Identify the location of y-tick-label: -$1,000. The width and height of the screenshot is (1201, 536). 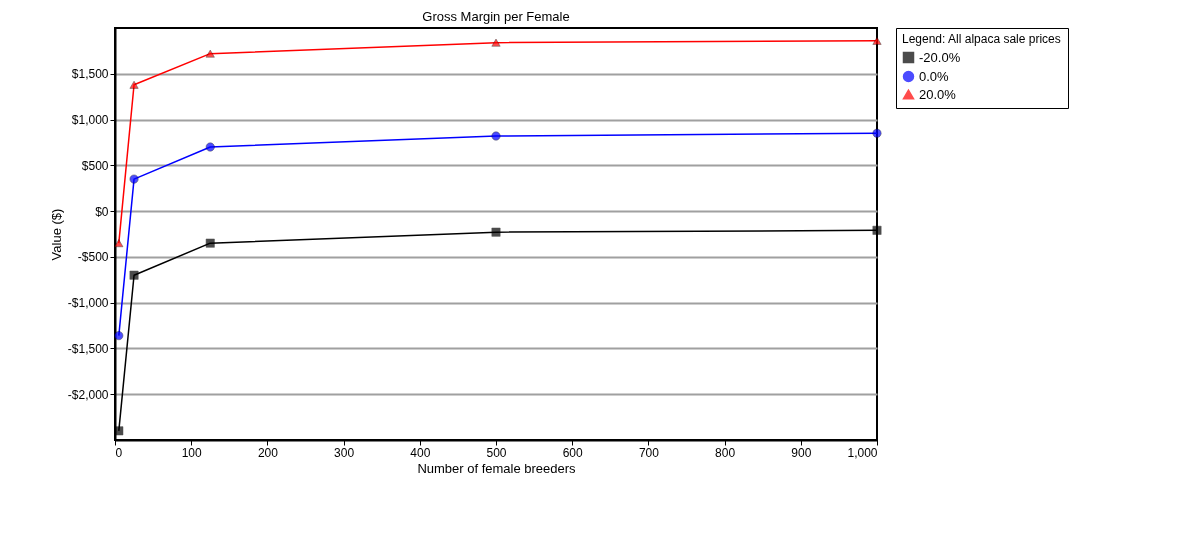
(88, 303).